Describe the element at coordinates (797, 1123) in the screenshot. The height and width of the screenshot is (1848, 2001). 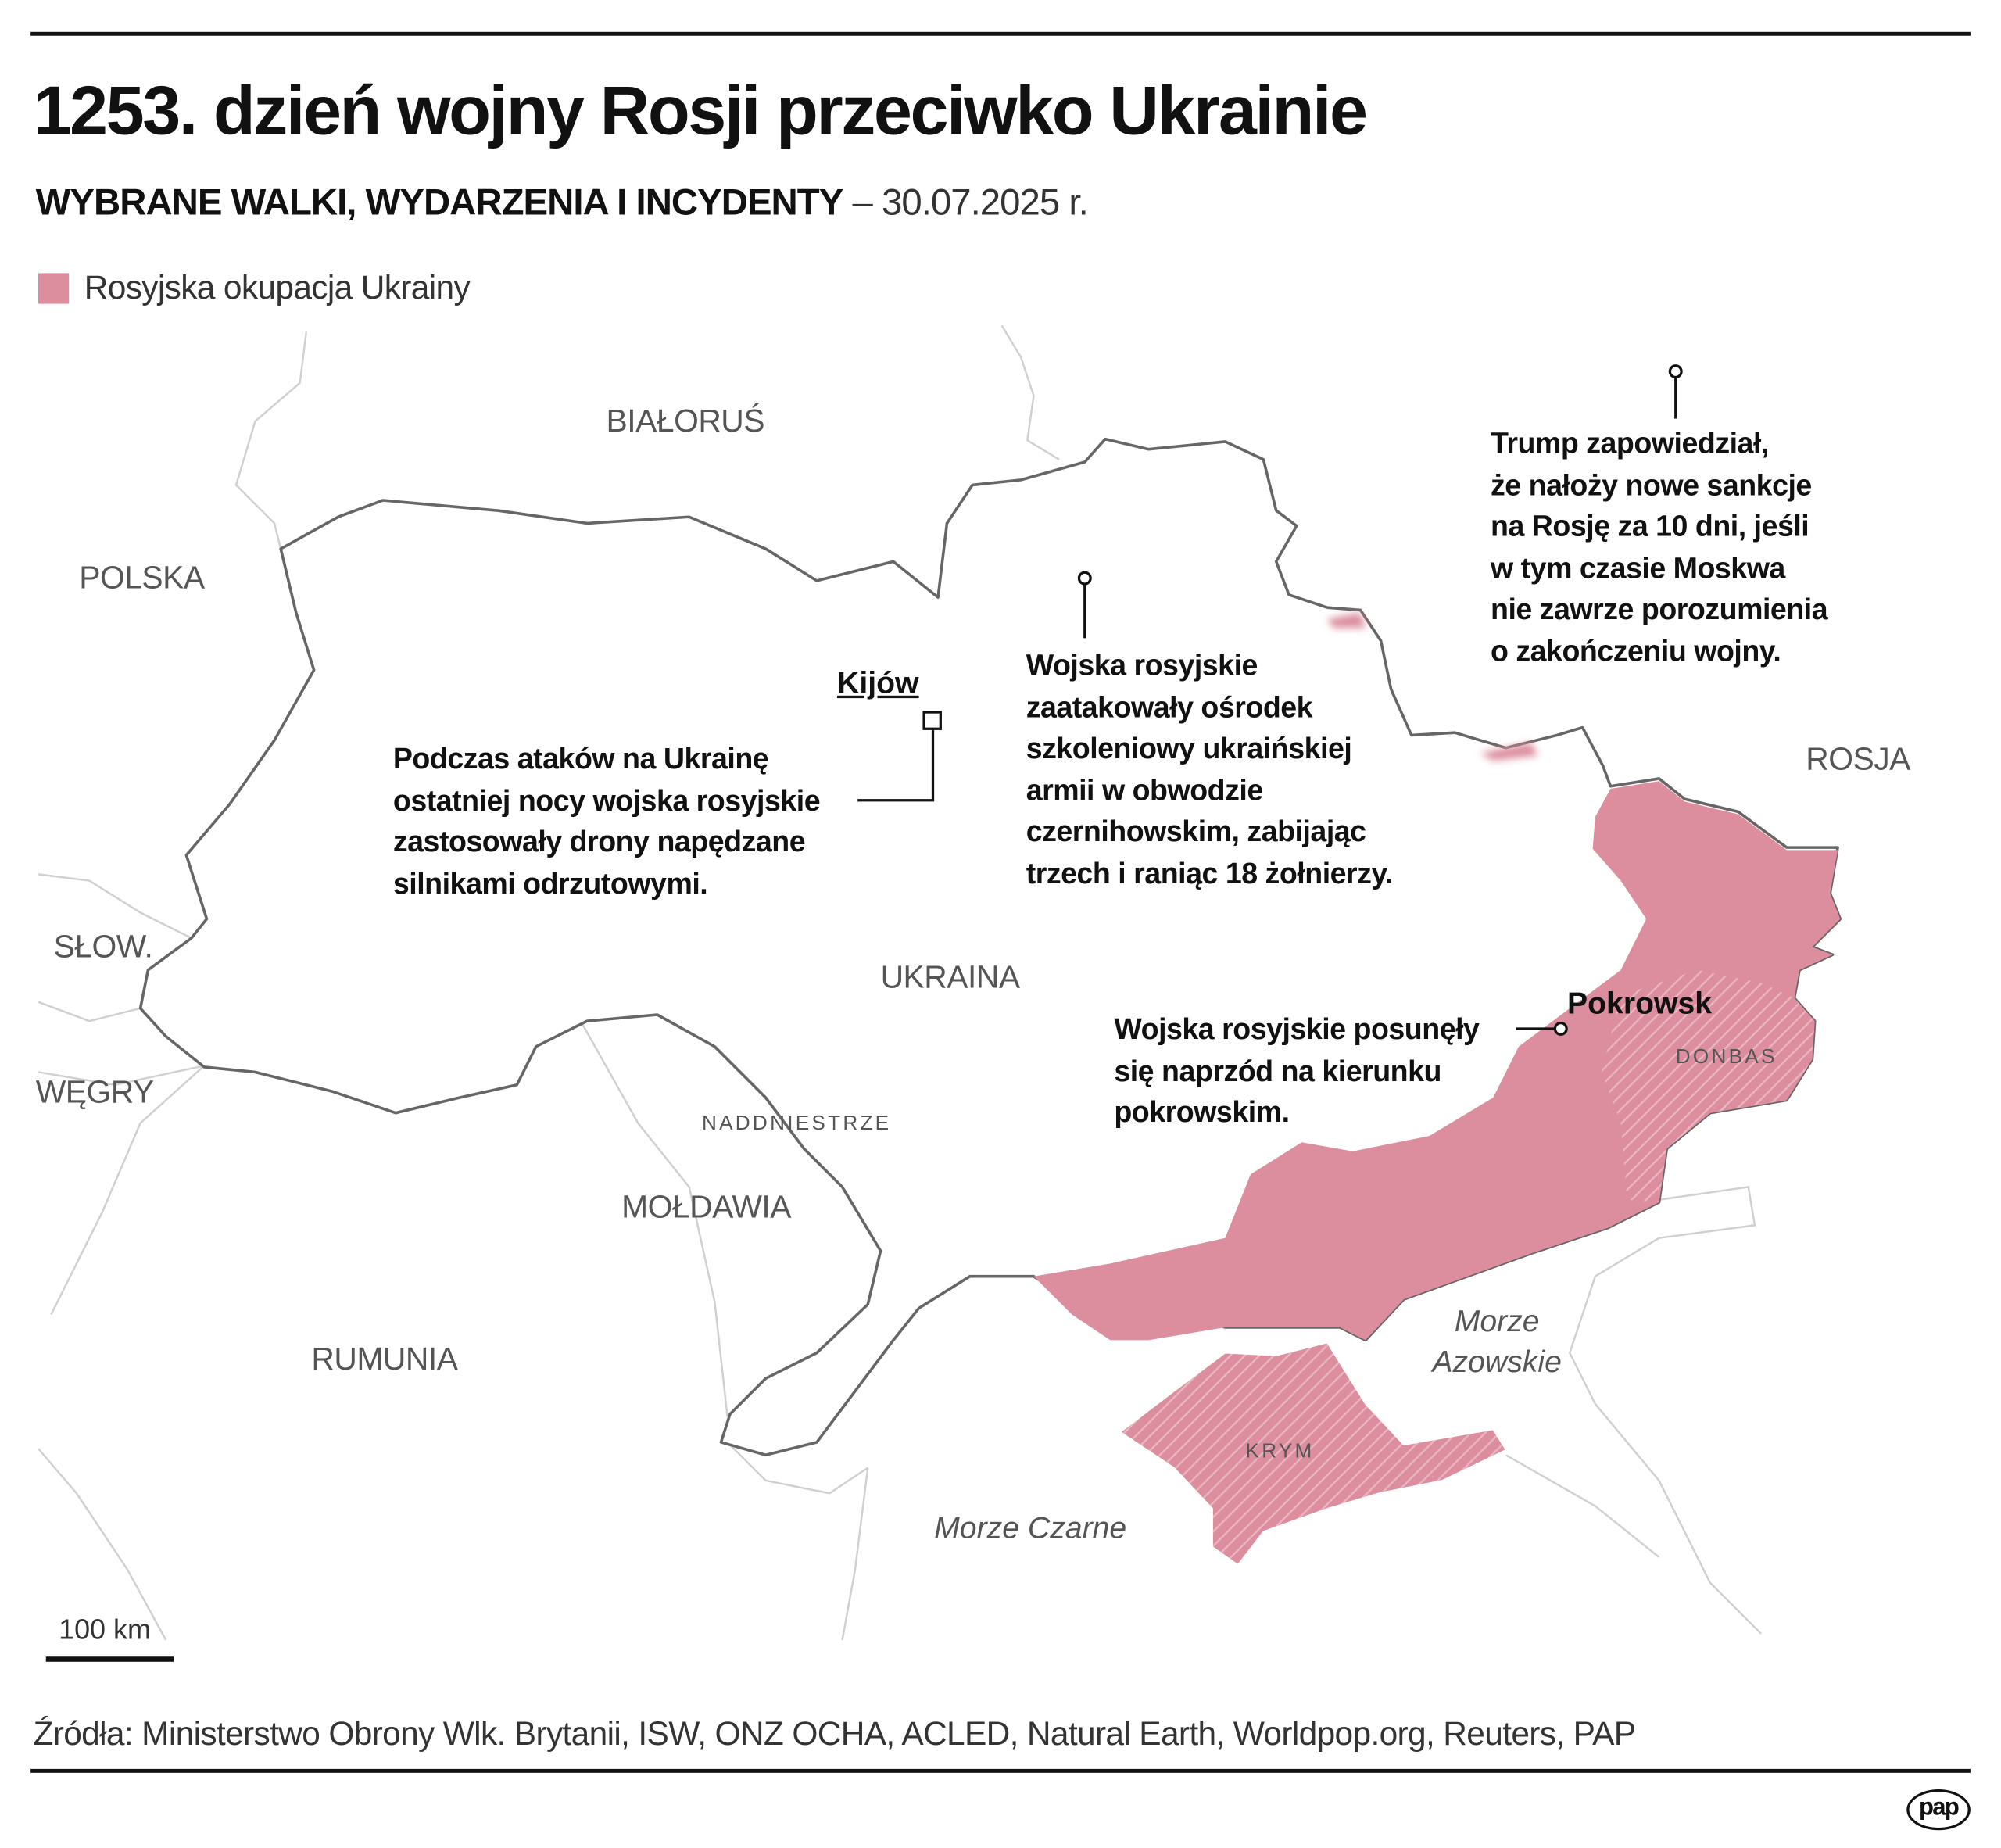
I see `label-transnistria: NADDNIESTRZE` at that location.